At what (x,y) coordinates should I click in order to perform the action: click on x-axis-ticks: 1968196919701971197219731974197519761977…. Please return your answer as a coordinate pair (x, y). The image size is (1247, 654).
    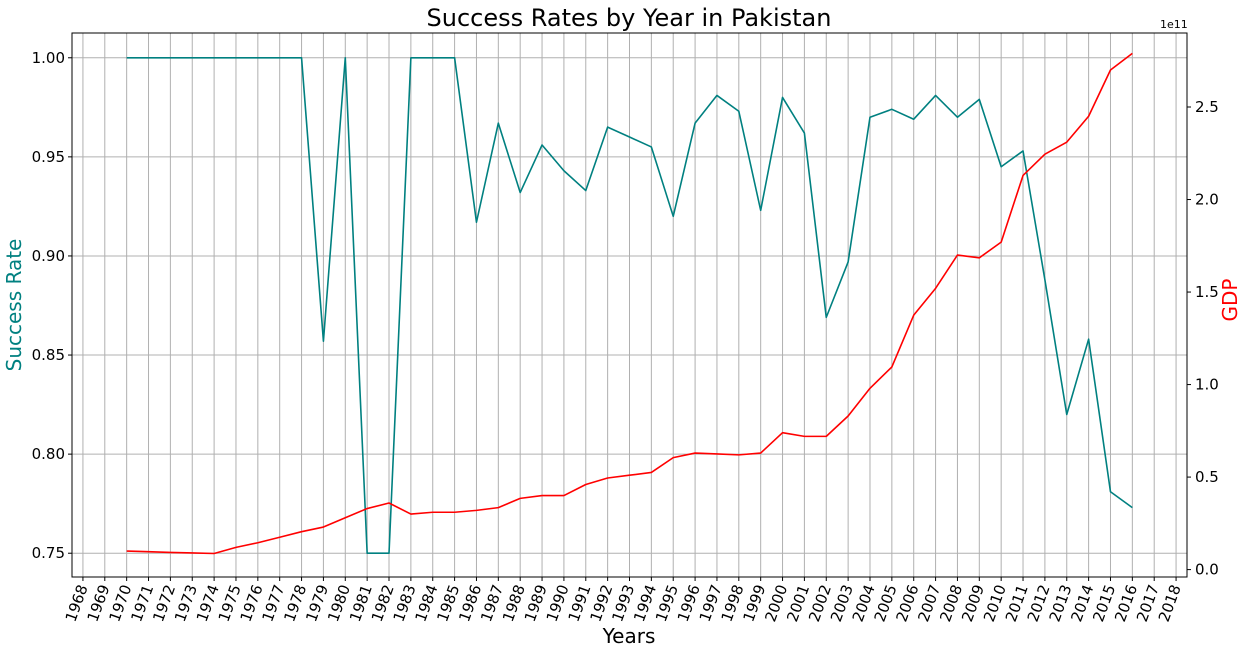
    Looking at the image, I should click on (623, 600).